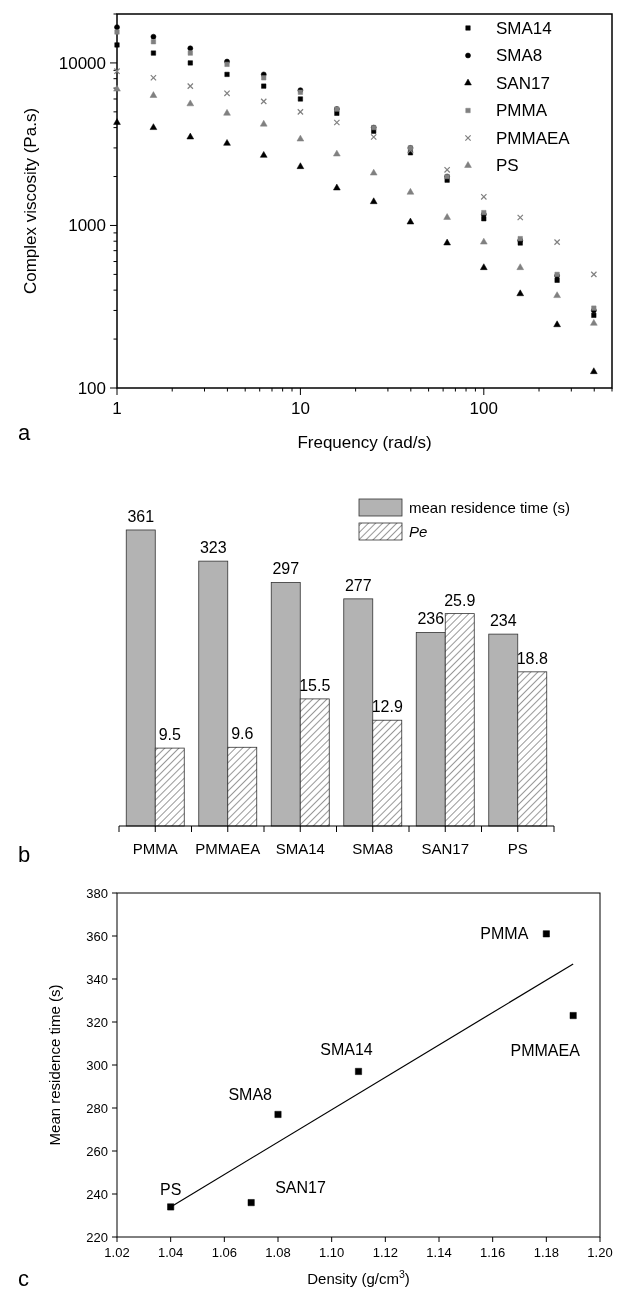 The width and height of the screenshot is (620, 1290). I want to click on data-label: 297, so click(286, 569).